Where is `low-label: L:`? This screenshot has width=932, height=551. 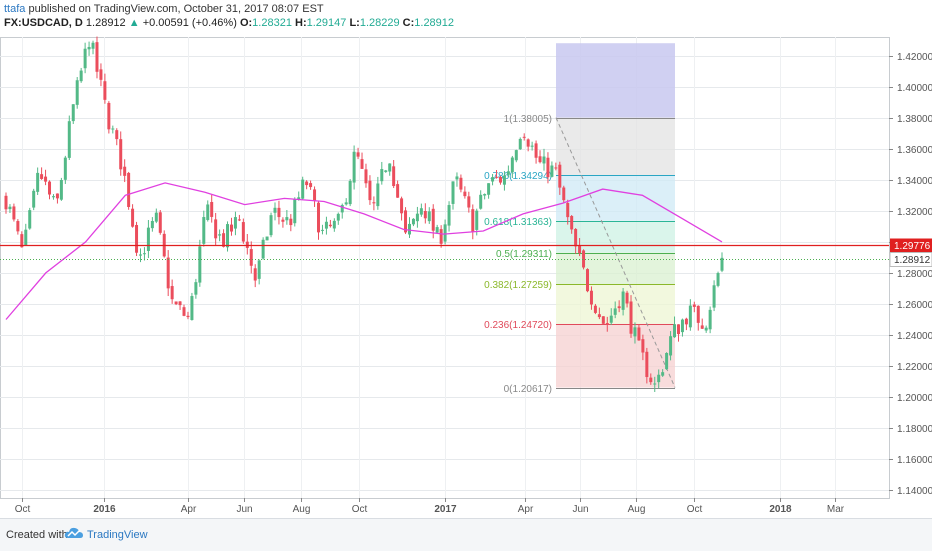
low-label: L: is located at coordinates (354, 23).